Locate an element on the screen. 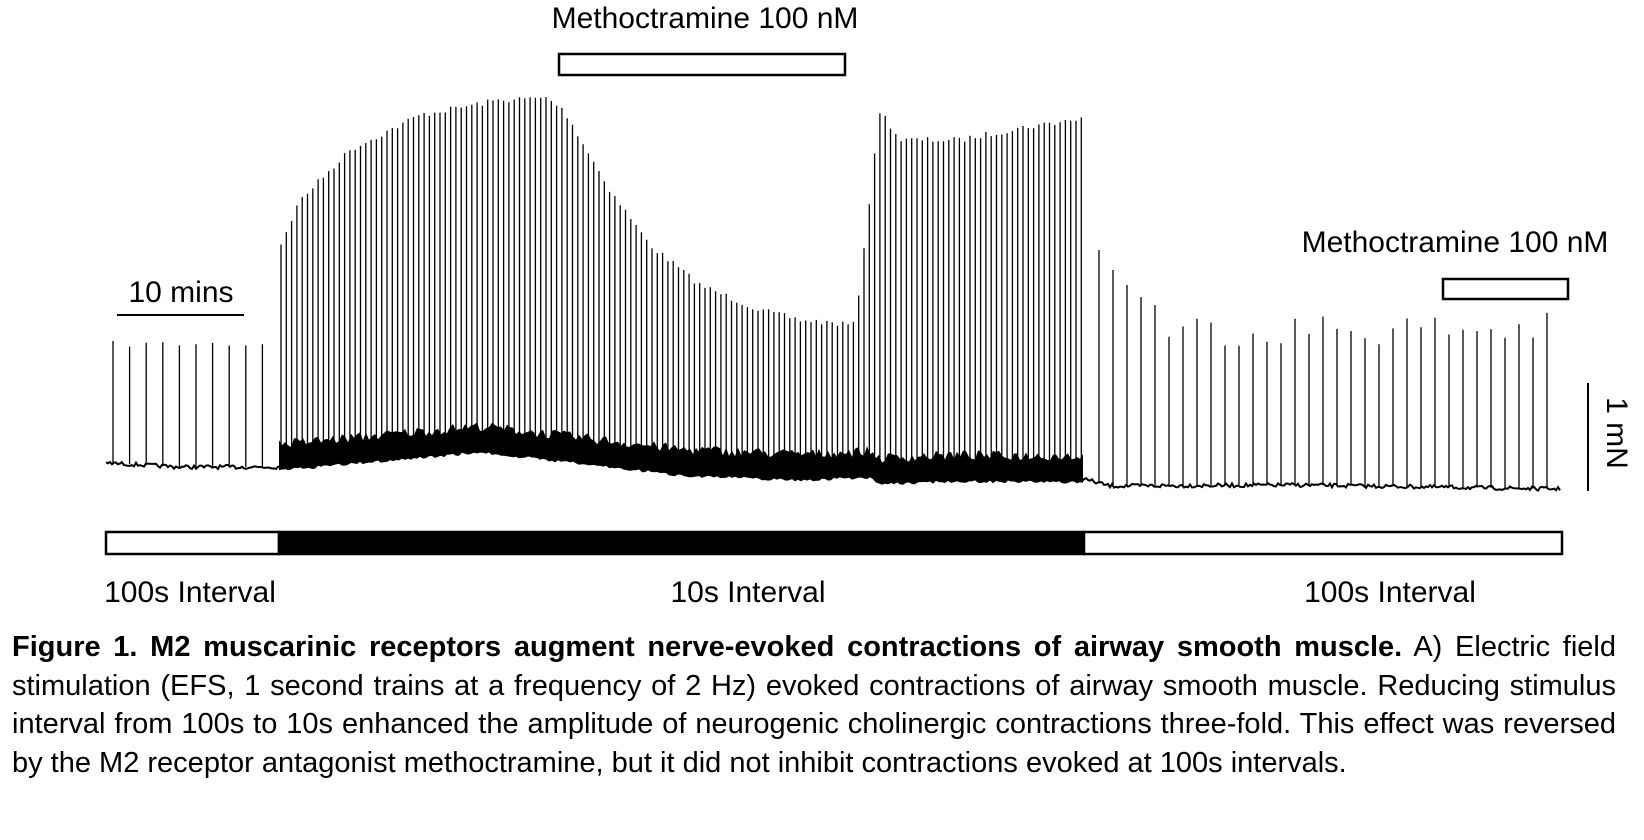 Image resolution: width=1644 pixels, height=840 pixels. trace-dense-noise is located at coordinates (681, 453).